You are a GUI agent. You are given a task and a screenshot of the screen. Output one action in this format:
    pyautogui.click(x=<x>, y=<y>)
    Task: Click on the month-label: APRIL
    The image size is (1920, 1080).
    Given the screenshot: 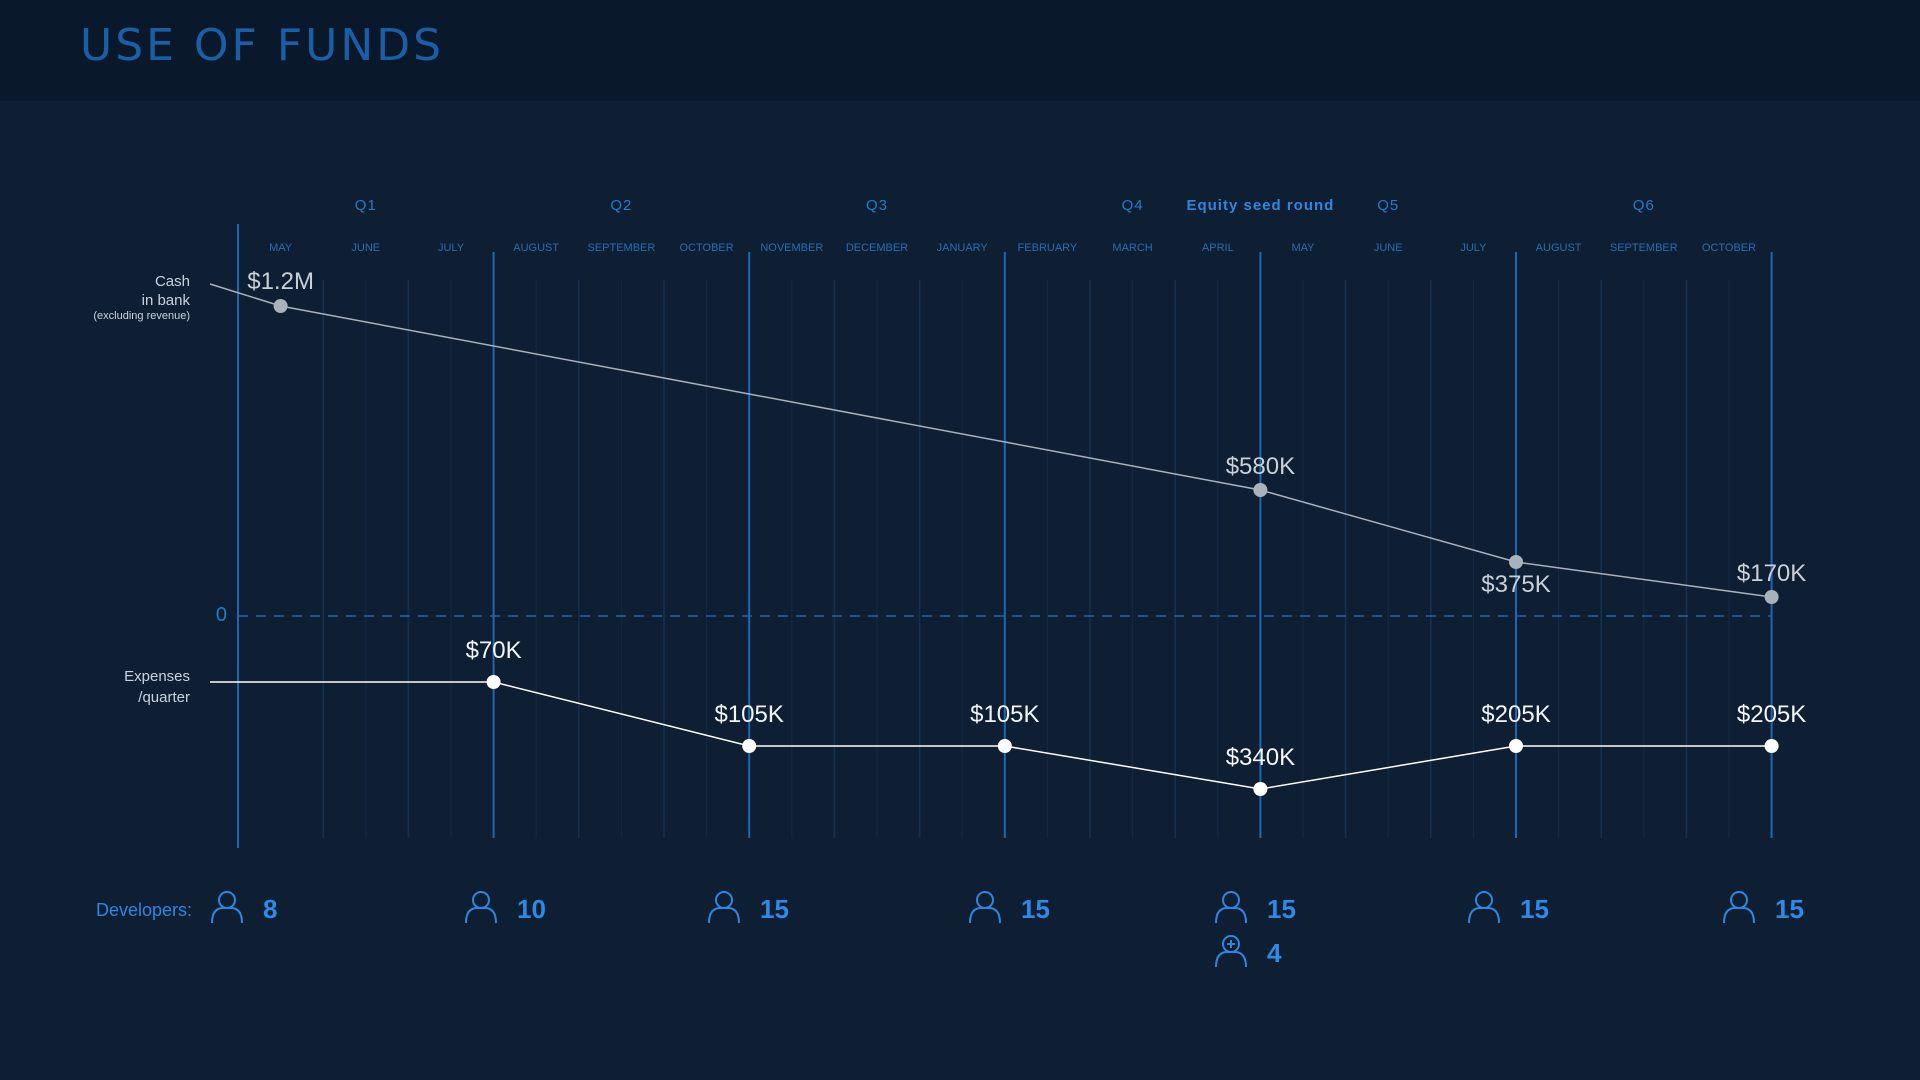 What is the action you would take?
    pyautogui.click(x=1218, y=248)
    